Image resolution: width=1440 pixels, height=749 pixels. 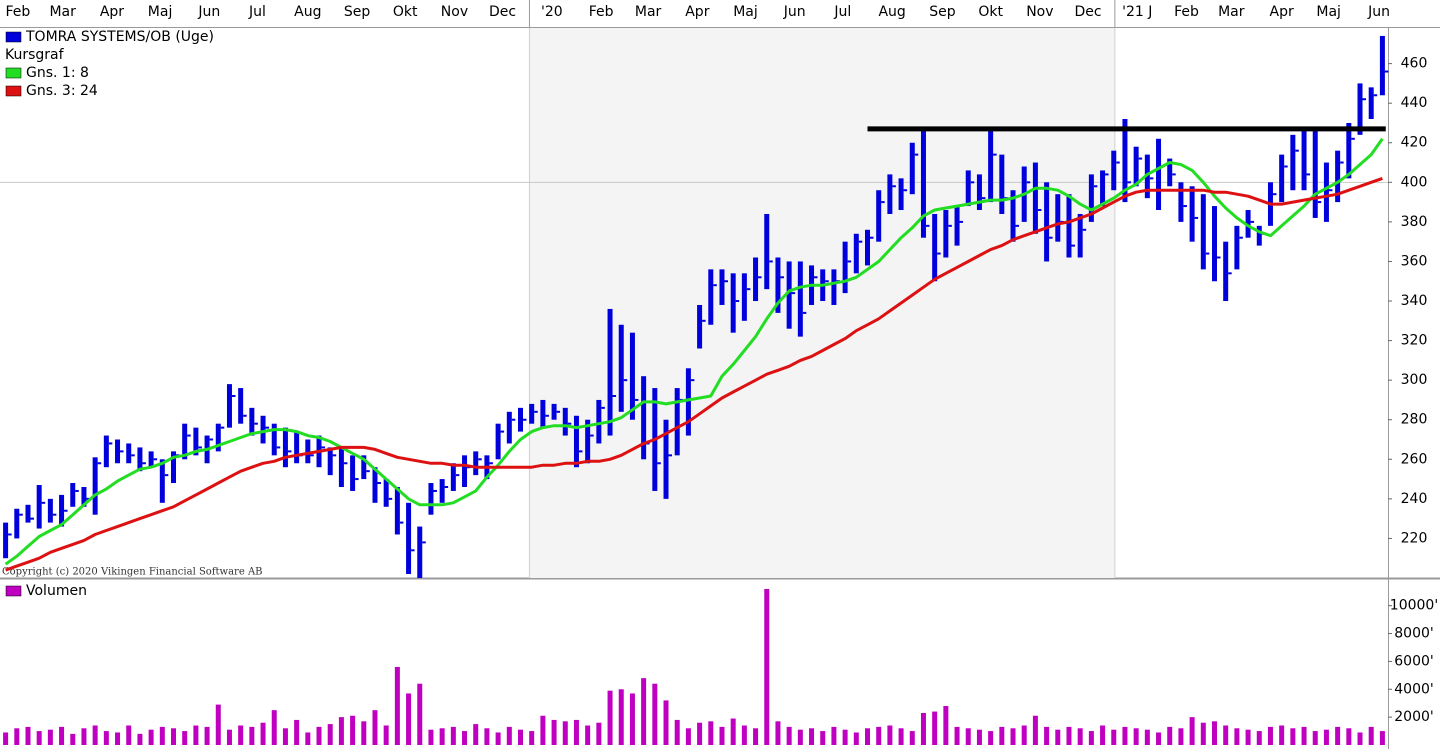 What do you see at coordinates (1414, 420) in the screenshot?
I see `y-tick-label: 280` at bounding box center [1414, 420].